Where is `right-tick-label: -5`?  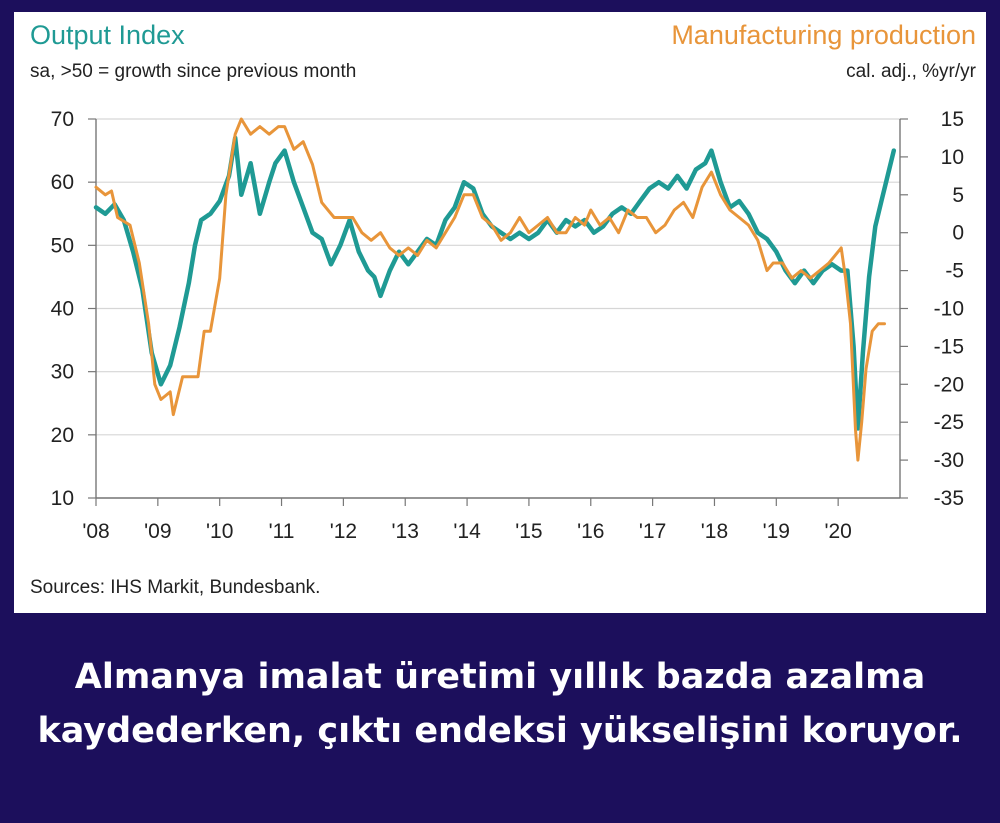
right-tick-label: -5 is located at coordinates (954, 271).